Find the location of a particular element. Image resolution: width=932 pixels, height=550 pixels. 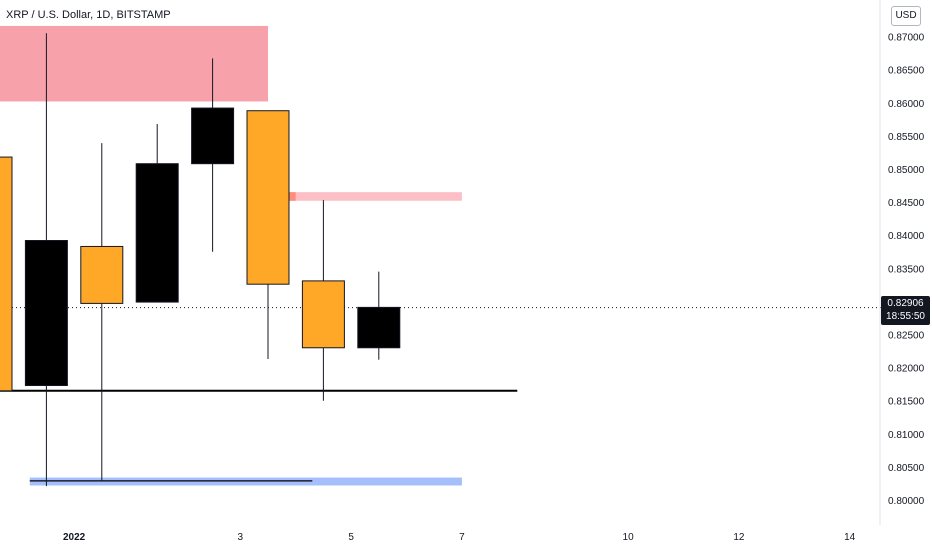

price-tick-label: 0.87000 is located at coordinates (906, 38).